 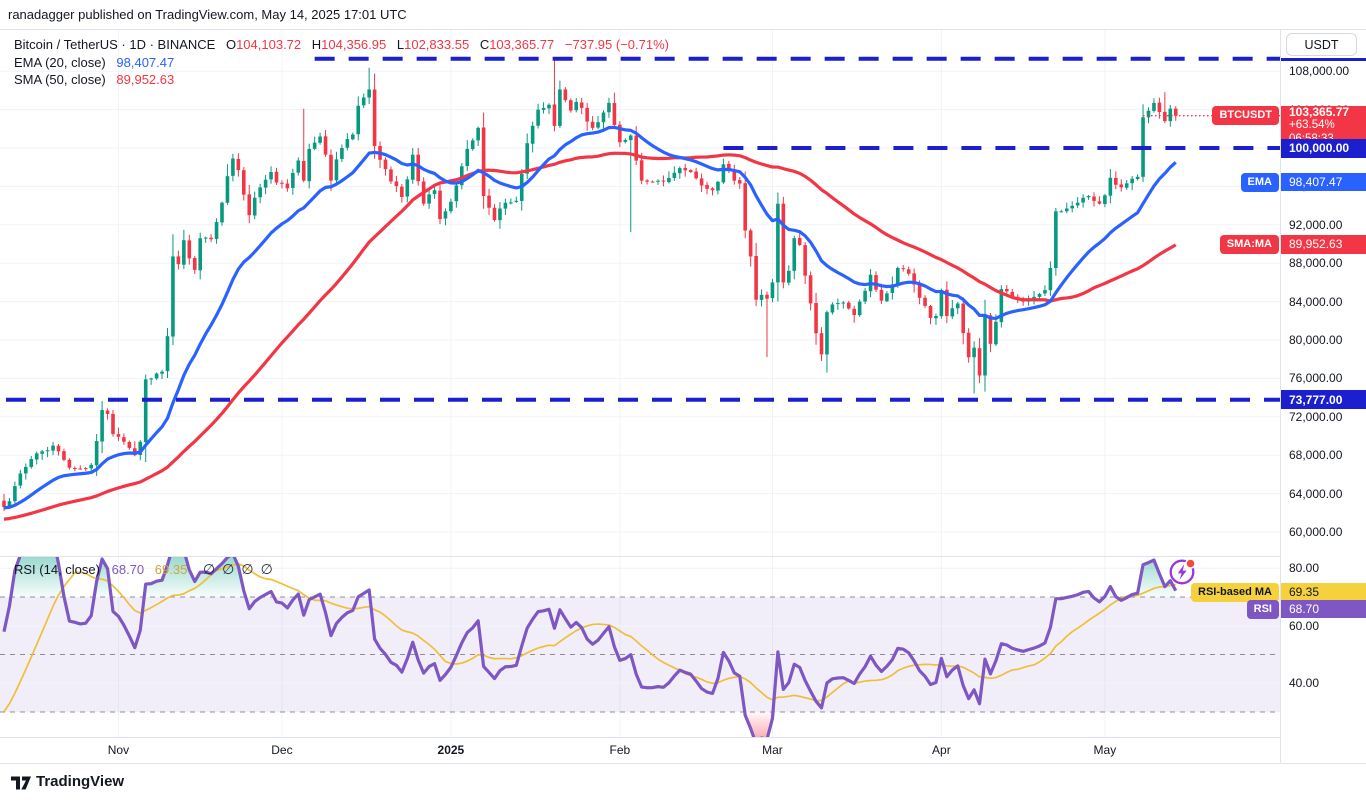 I want to click on rsi-tick-label: 60.00, so click(x=1304, y=625).